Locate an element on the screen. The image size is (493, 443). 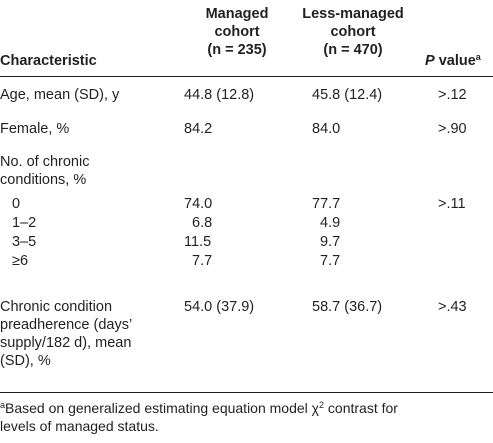
row-label-age: Age, mean (SD), y is located at coordinates (60, 95).